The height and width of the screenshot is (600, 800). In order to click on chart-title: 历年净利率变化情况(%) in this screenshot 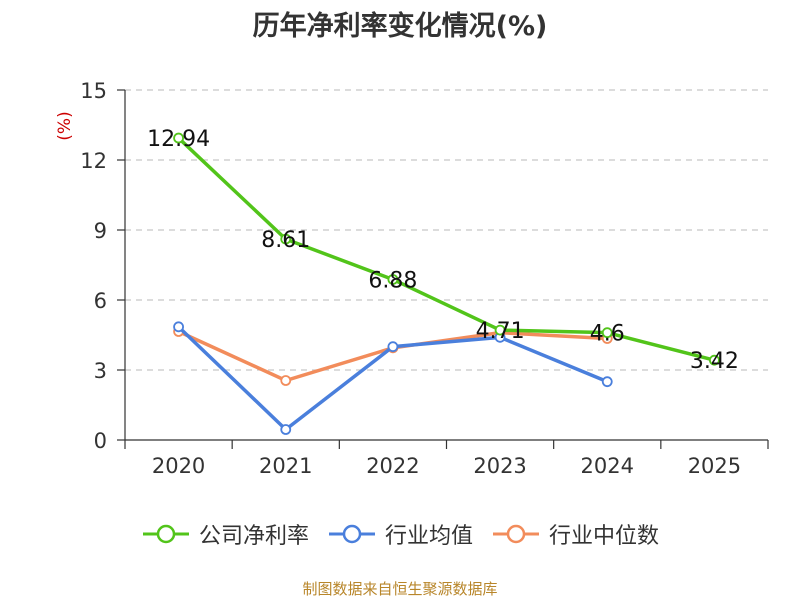, I will do `click(400, 26)`.